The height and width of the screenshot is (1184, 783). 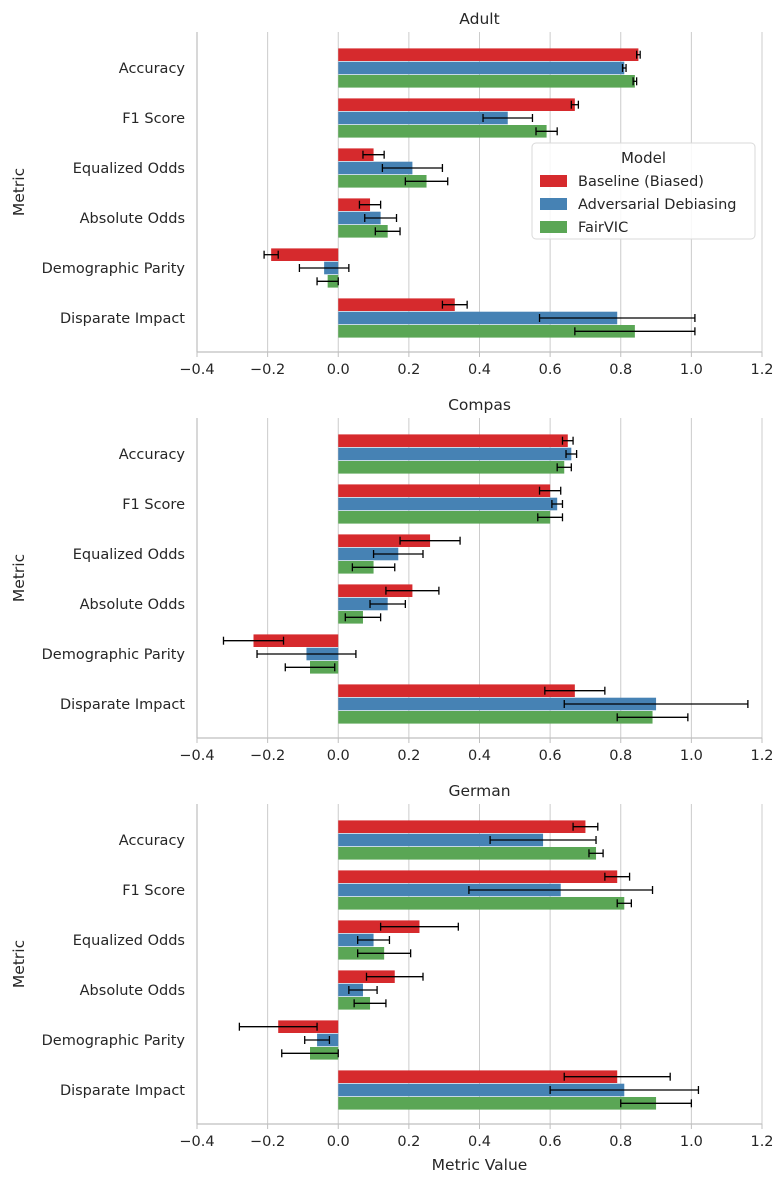 What do you see at coordinates (603, 228) in the screenshot?
I see `legend-label: FairVIC` at bounding box center [603, 228].